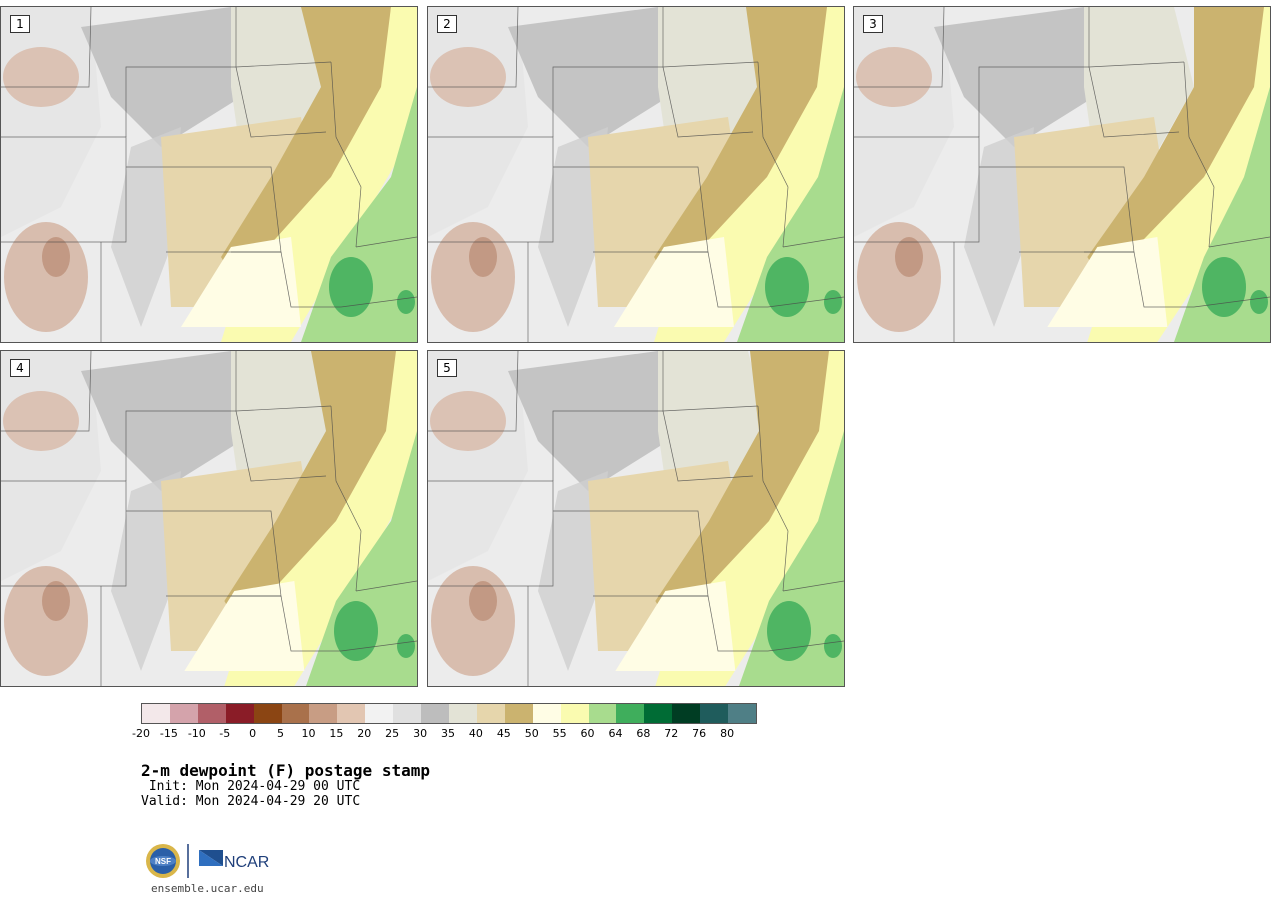  I want to click on init-time: Init: Mon 2024-04-29 00 UTC, so click(251, 786).